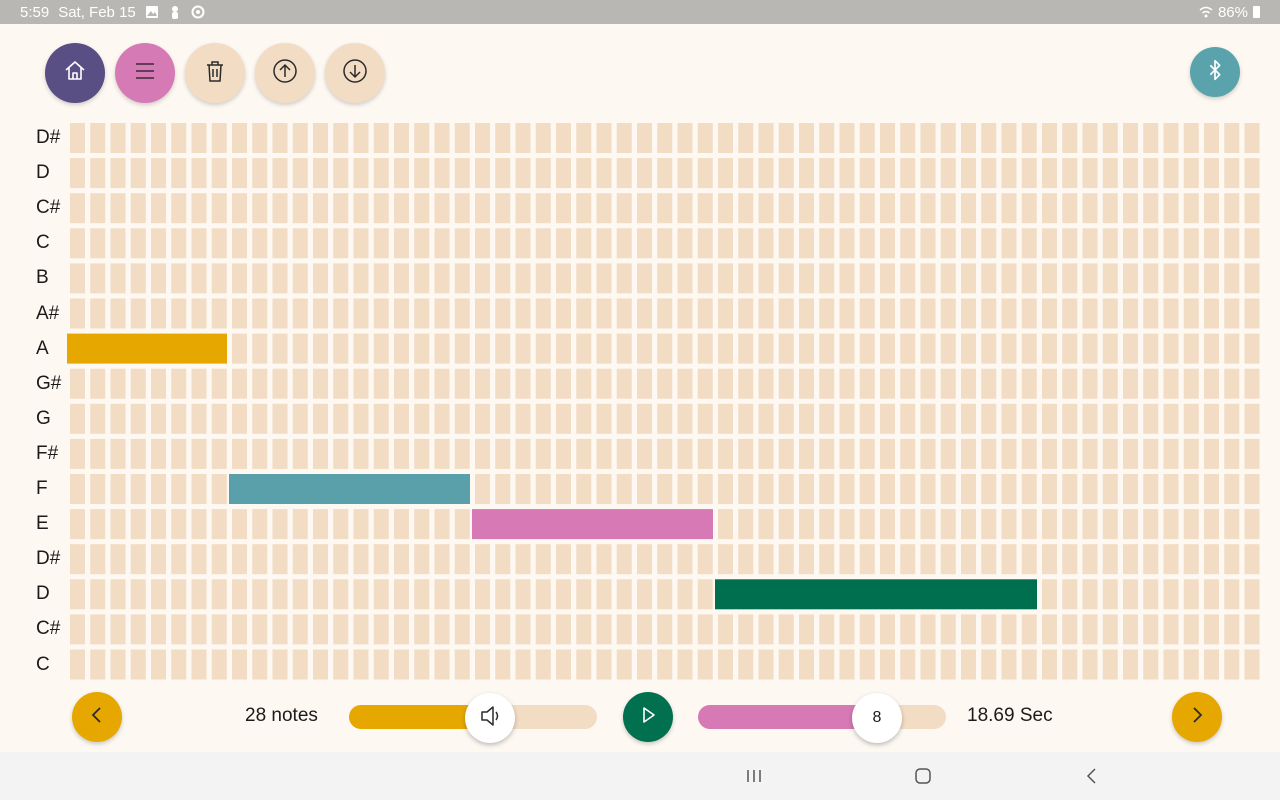 The width and height of the screenshot is (1280, 800). I want to click on home-nav-icon, so click(923, 776).